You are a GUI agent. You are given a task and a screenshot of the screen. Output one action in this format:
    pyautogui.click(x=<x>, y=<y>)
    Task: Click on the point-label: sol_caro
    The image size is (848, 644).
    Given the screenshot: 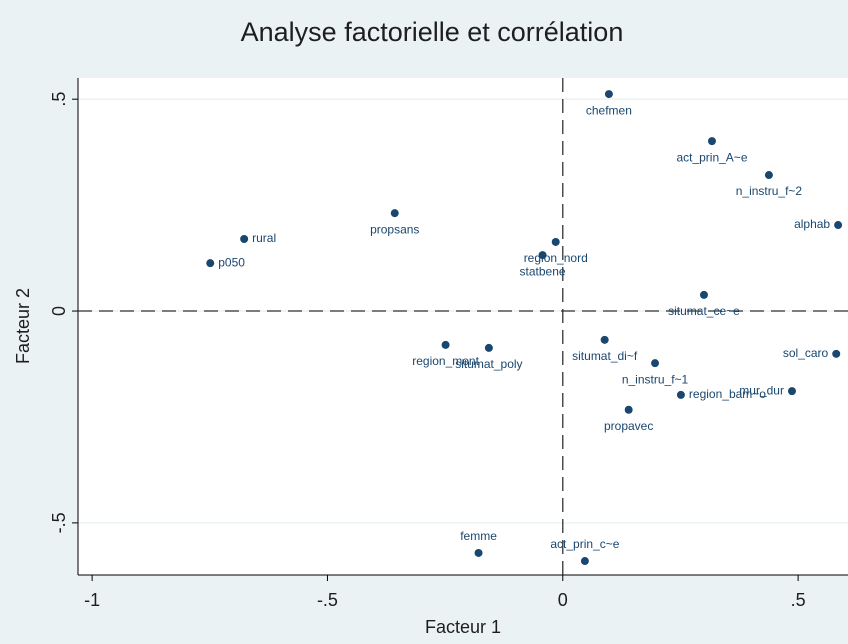 What is the action you would take?
    pyautogui.click(x=806, y=353)
    